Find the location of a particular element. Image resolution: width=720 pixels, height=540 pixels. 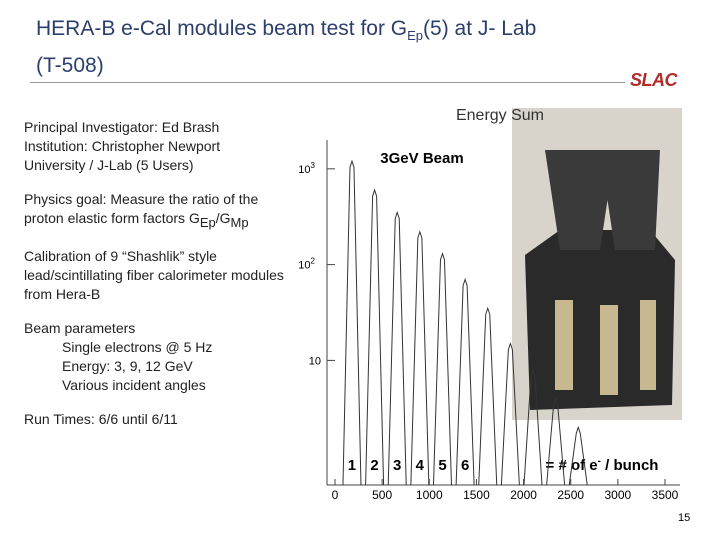

modules is located at coordinates (602, 200).